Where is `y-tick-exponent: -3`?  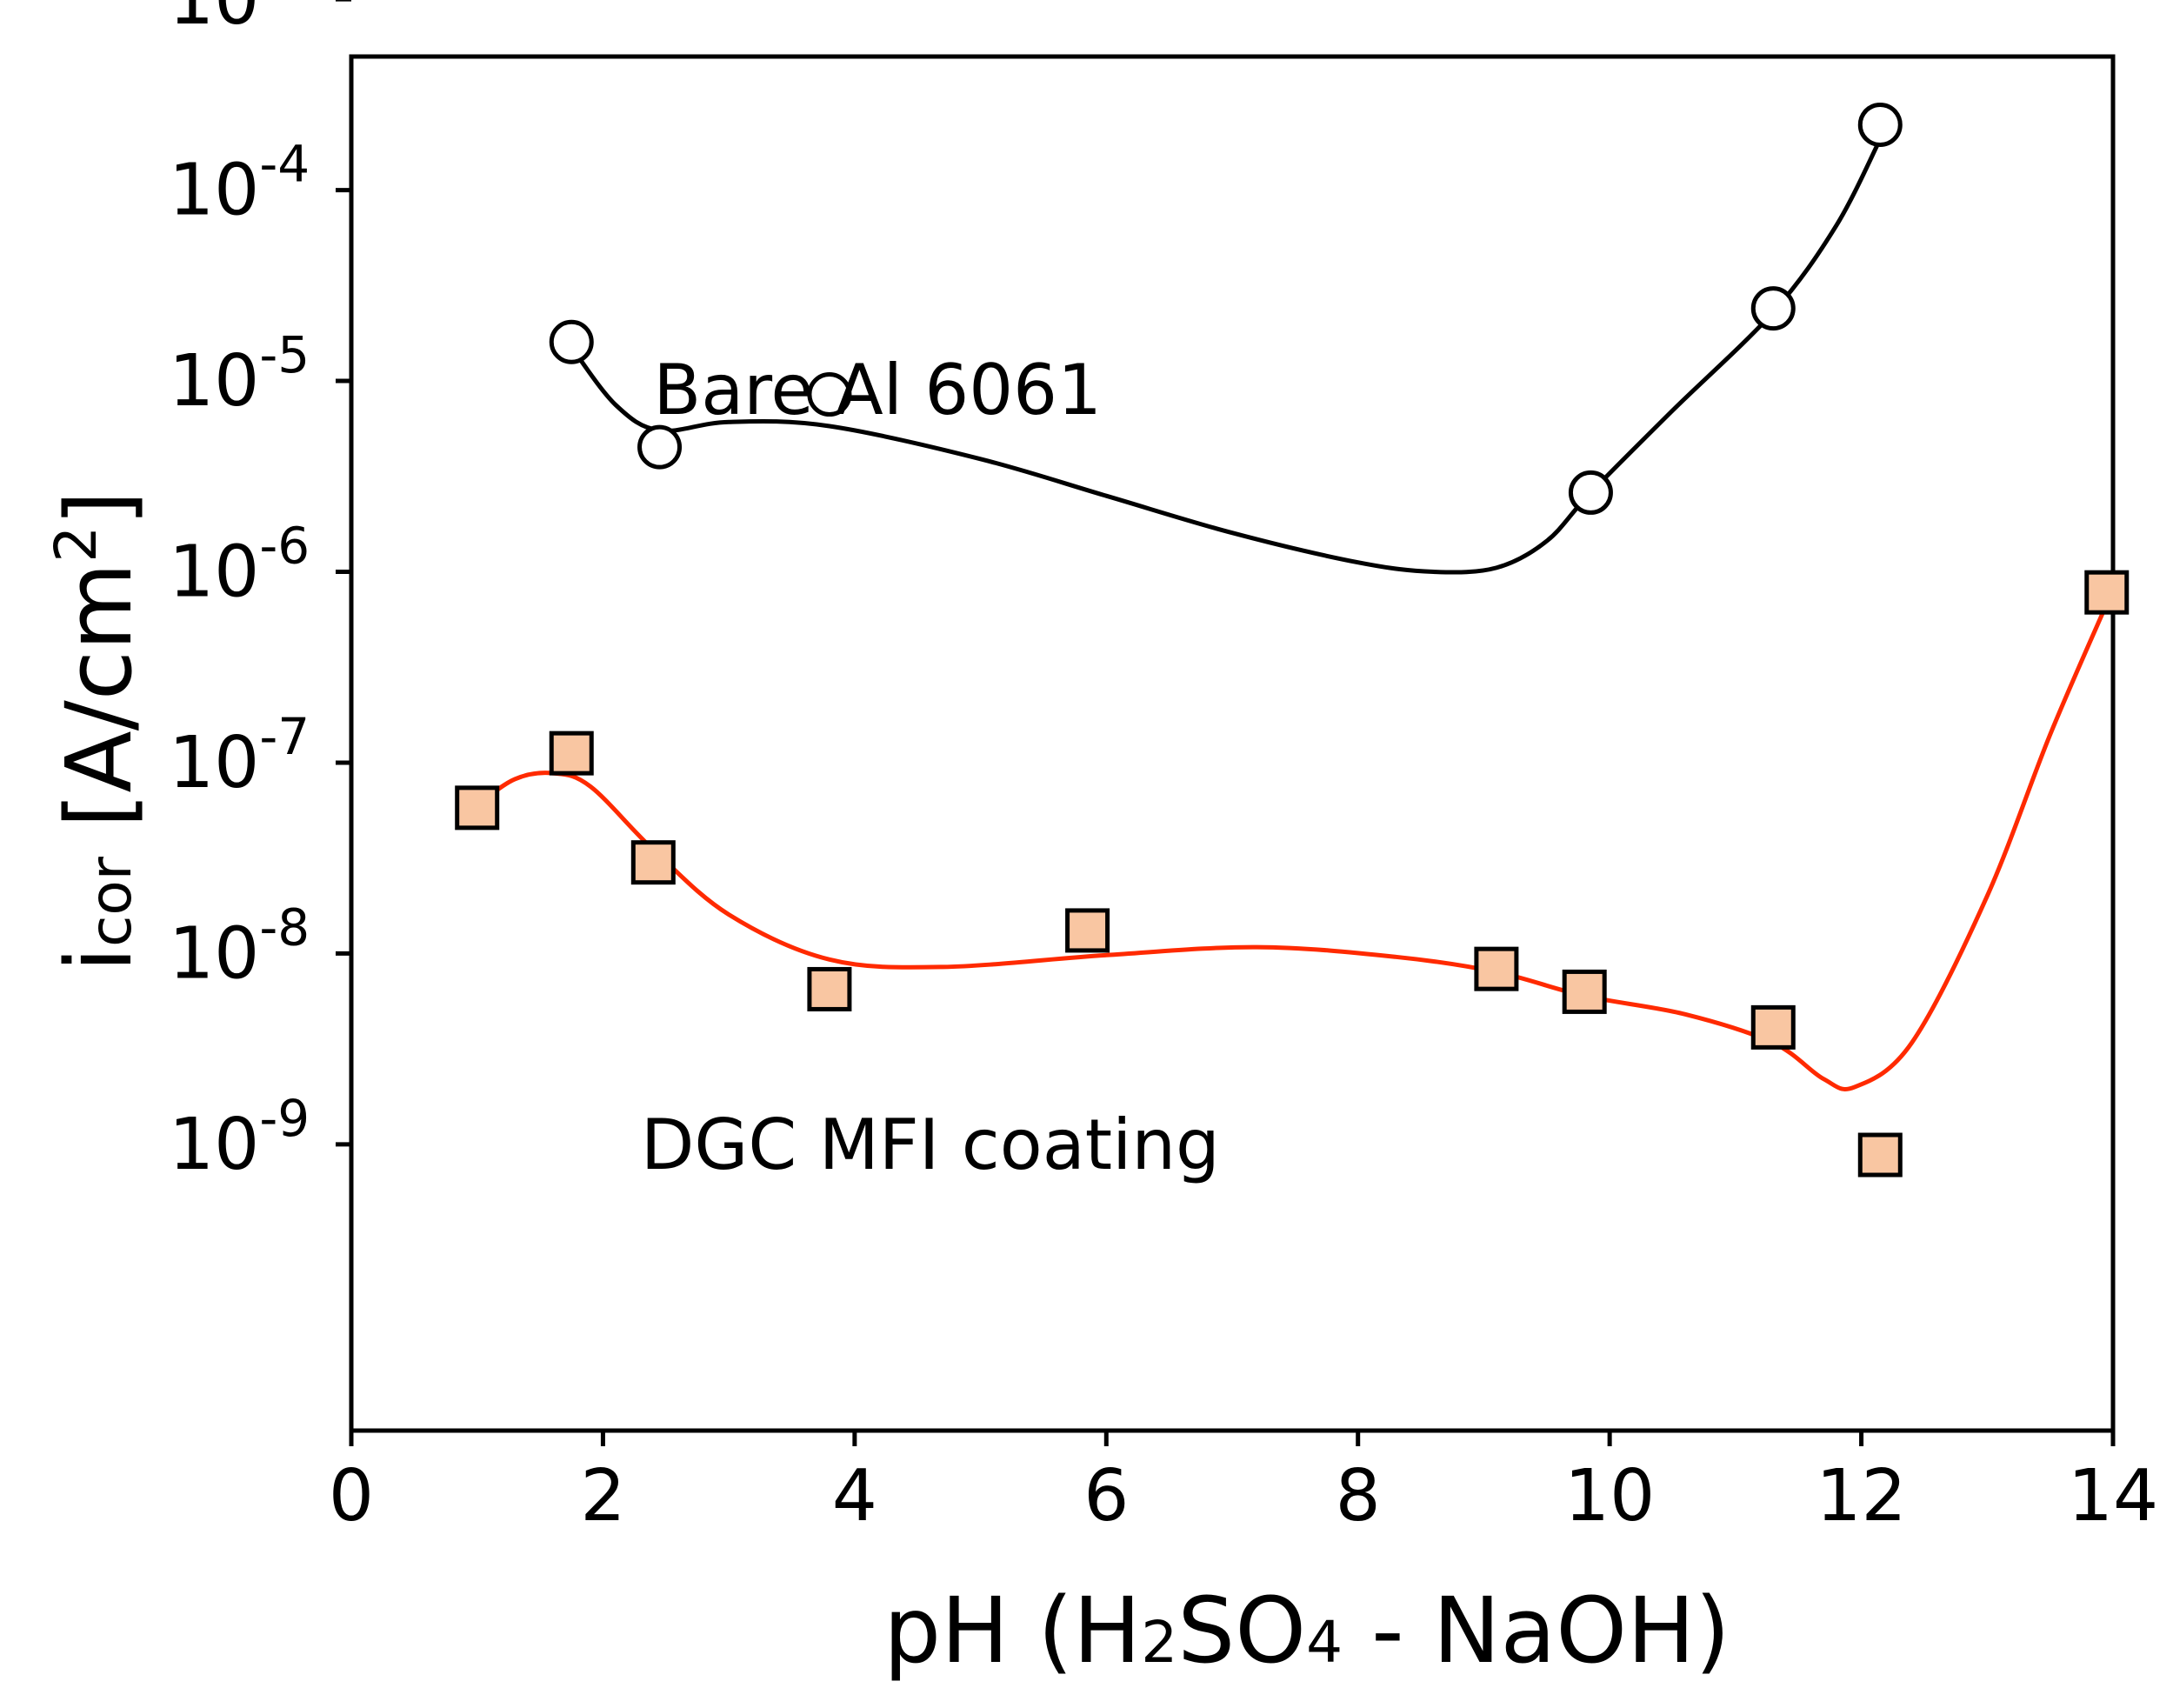
y-tick-exponent: -3 is located at coordinates (284, 1).